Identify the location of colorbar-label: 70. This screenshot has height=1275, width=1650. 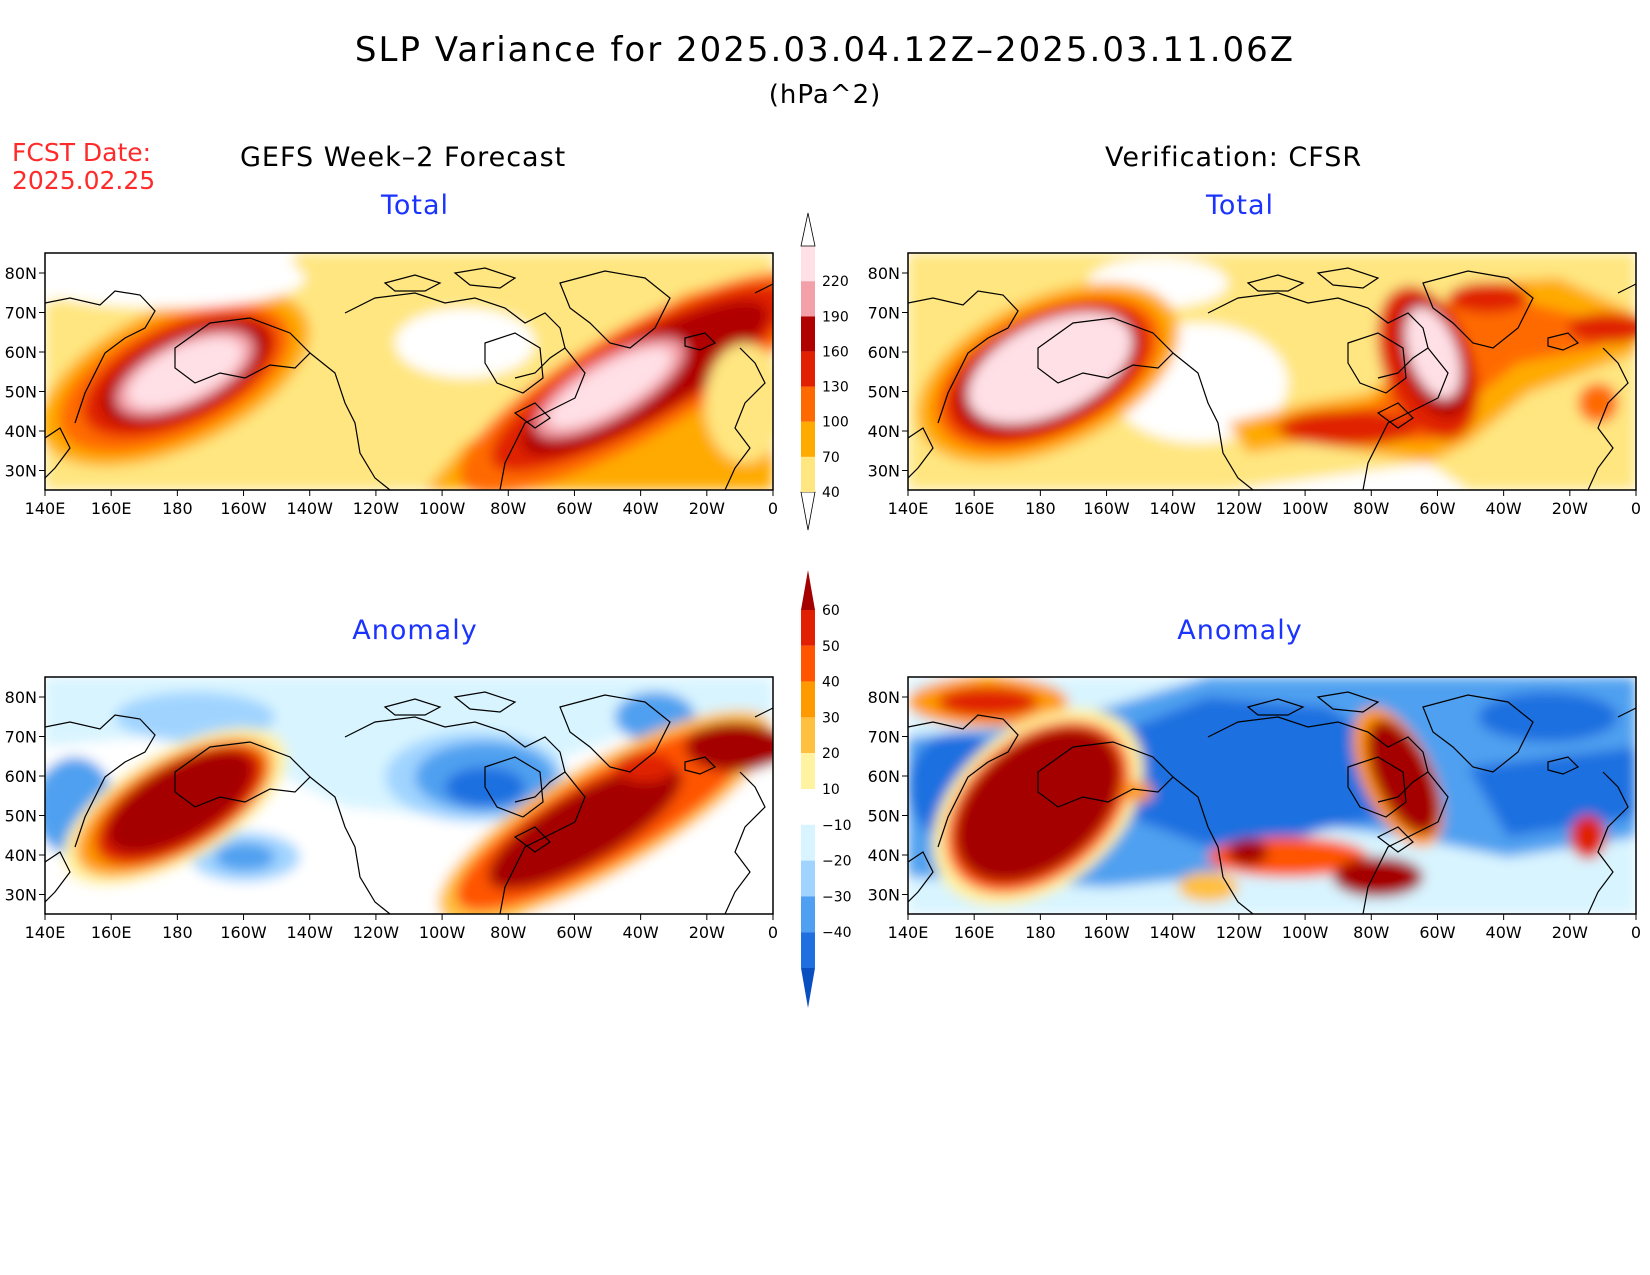
(831, 458).